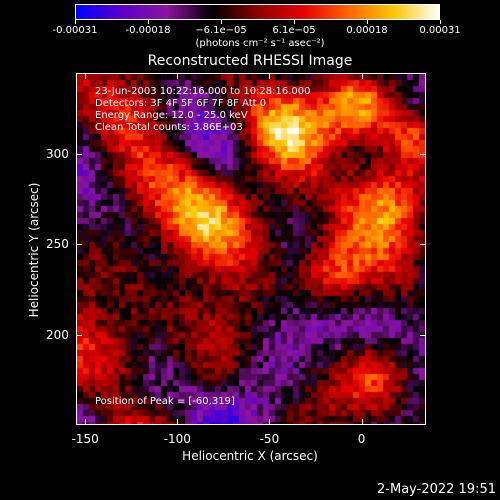  Describe the element at coordinates (169, 127) in the screenshot. I see `annotation-total-counts: Clean Total counts: 3.86E+03` at that location.